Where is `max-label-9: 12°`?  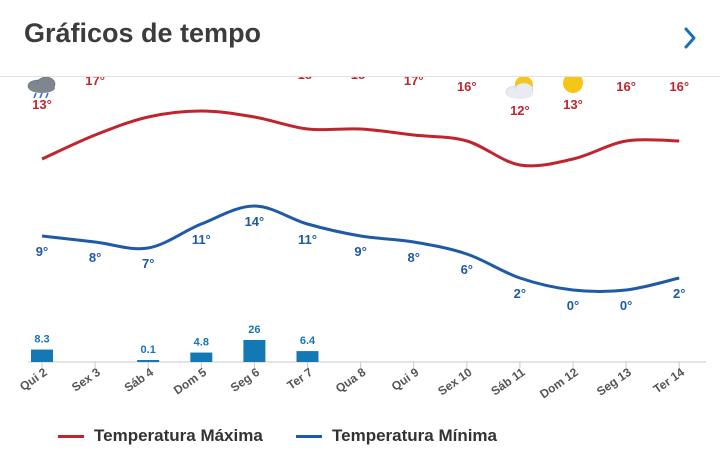 max-label-9: 12° is located at coordinates (520, 110).